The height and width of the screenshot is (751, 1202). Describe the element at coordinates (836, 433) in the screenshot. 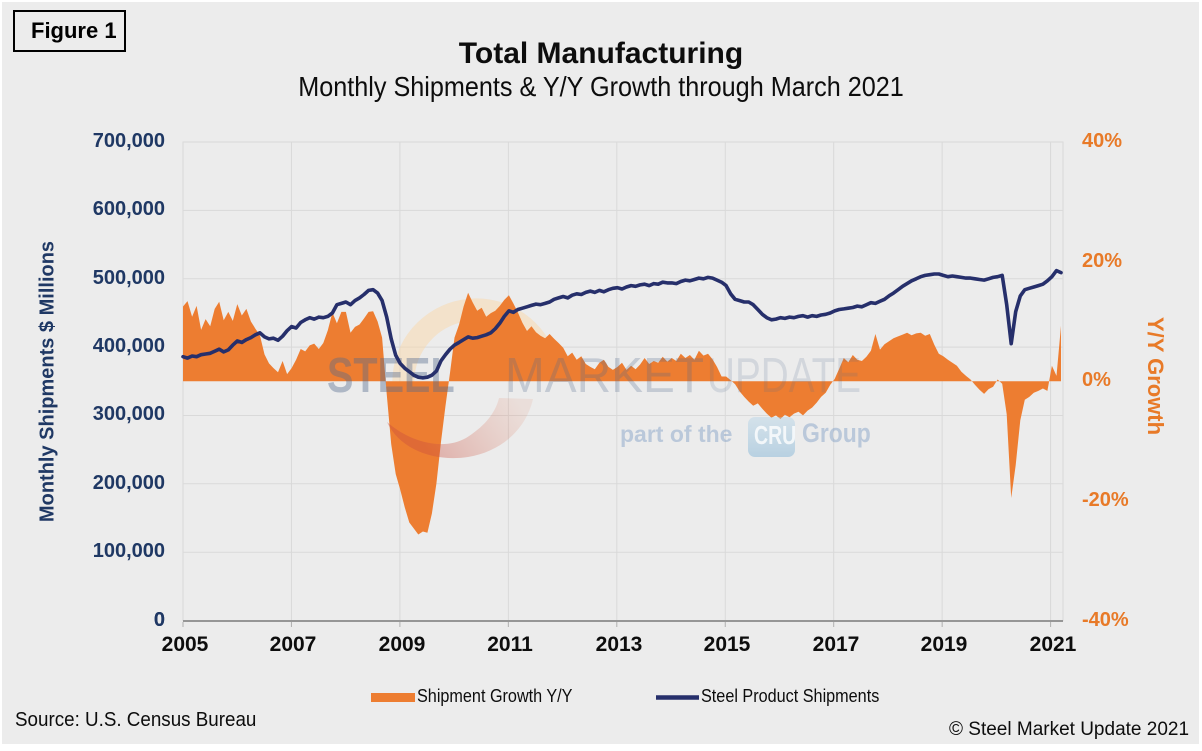

I see `svg-text: Group` at that location.